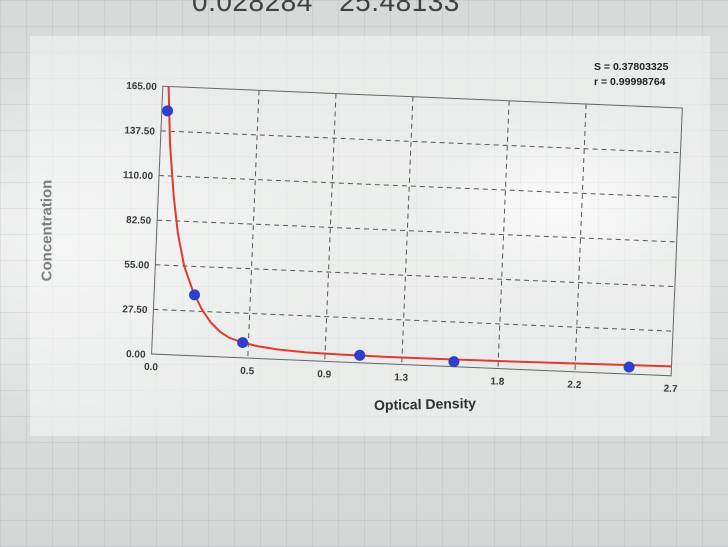 This screenshot has height=547, width=728. I want to click on header-value-1: 0.028284, so click(252, 8).